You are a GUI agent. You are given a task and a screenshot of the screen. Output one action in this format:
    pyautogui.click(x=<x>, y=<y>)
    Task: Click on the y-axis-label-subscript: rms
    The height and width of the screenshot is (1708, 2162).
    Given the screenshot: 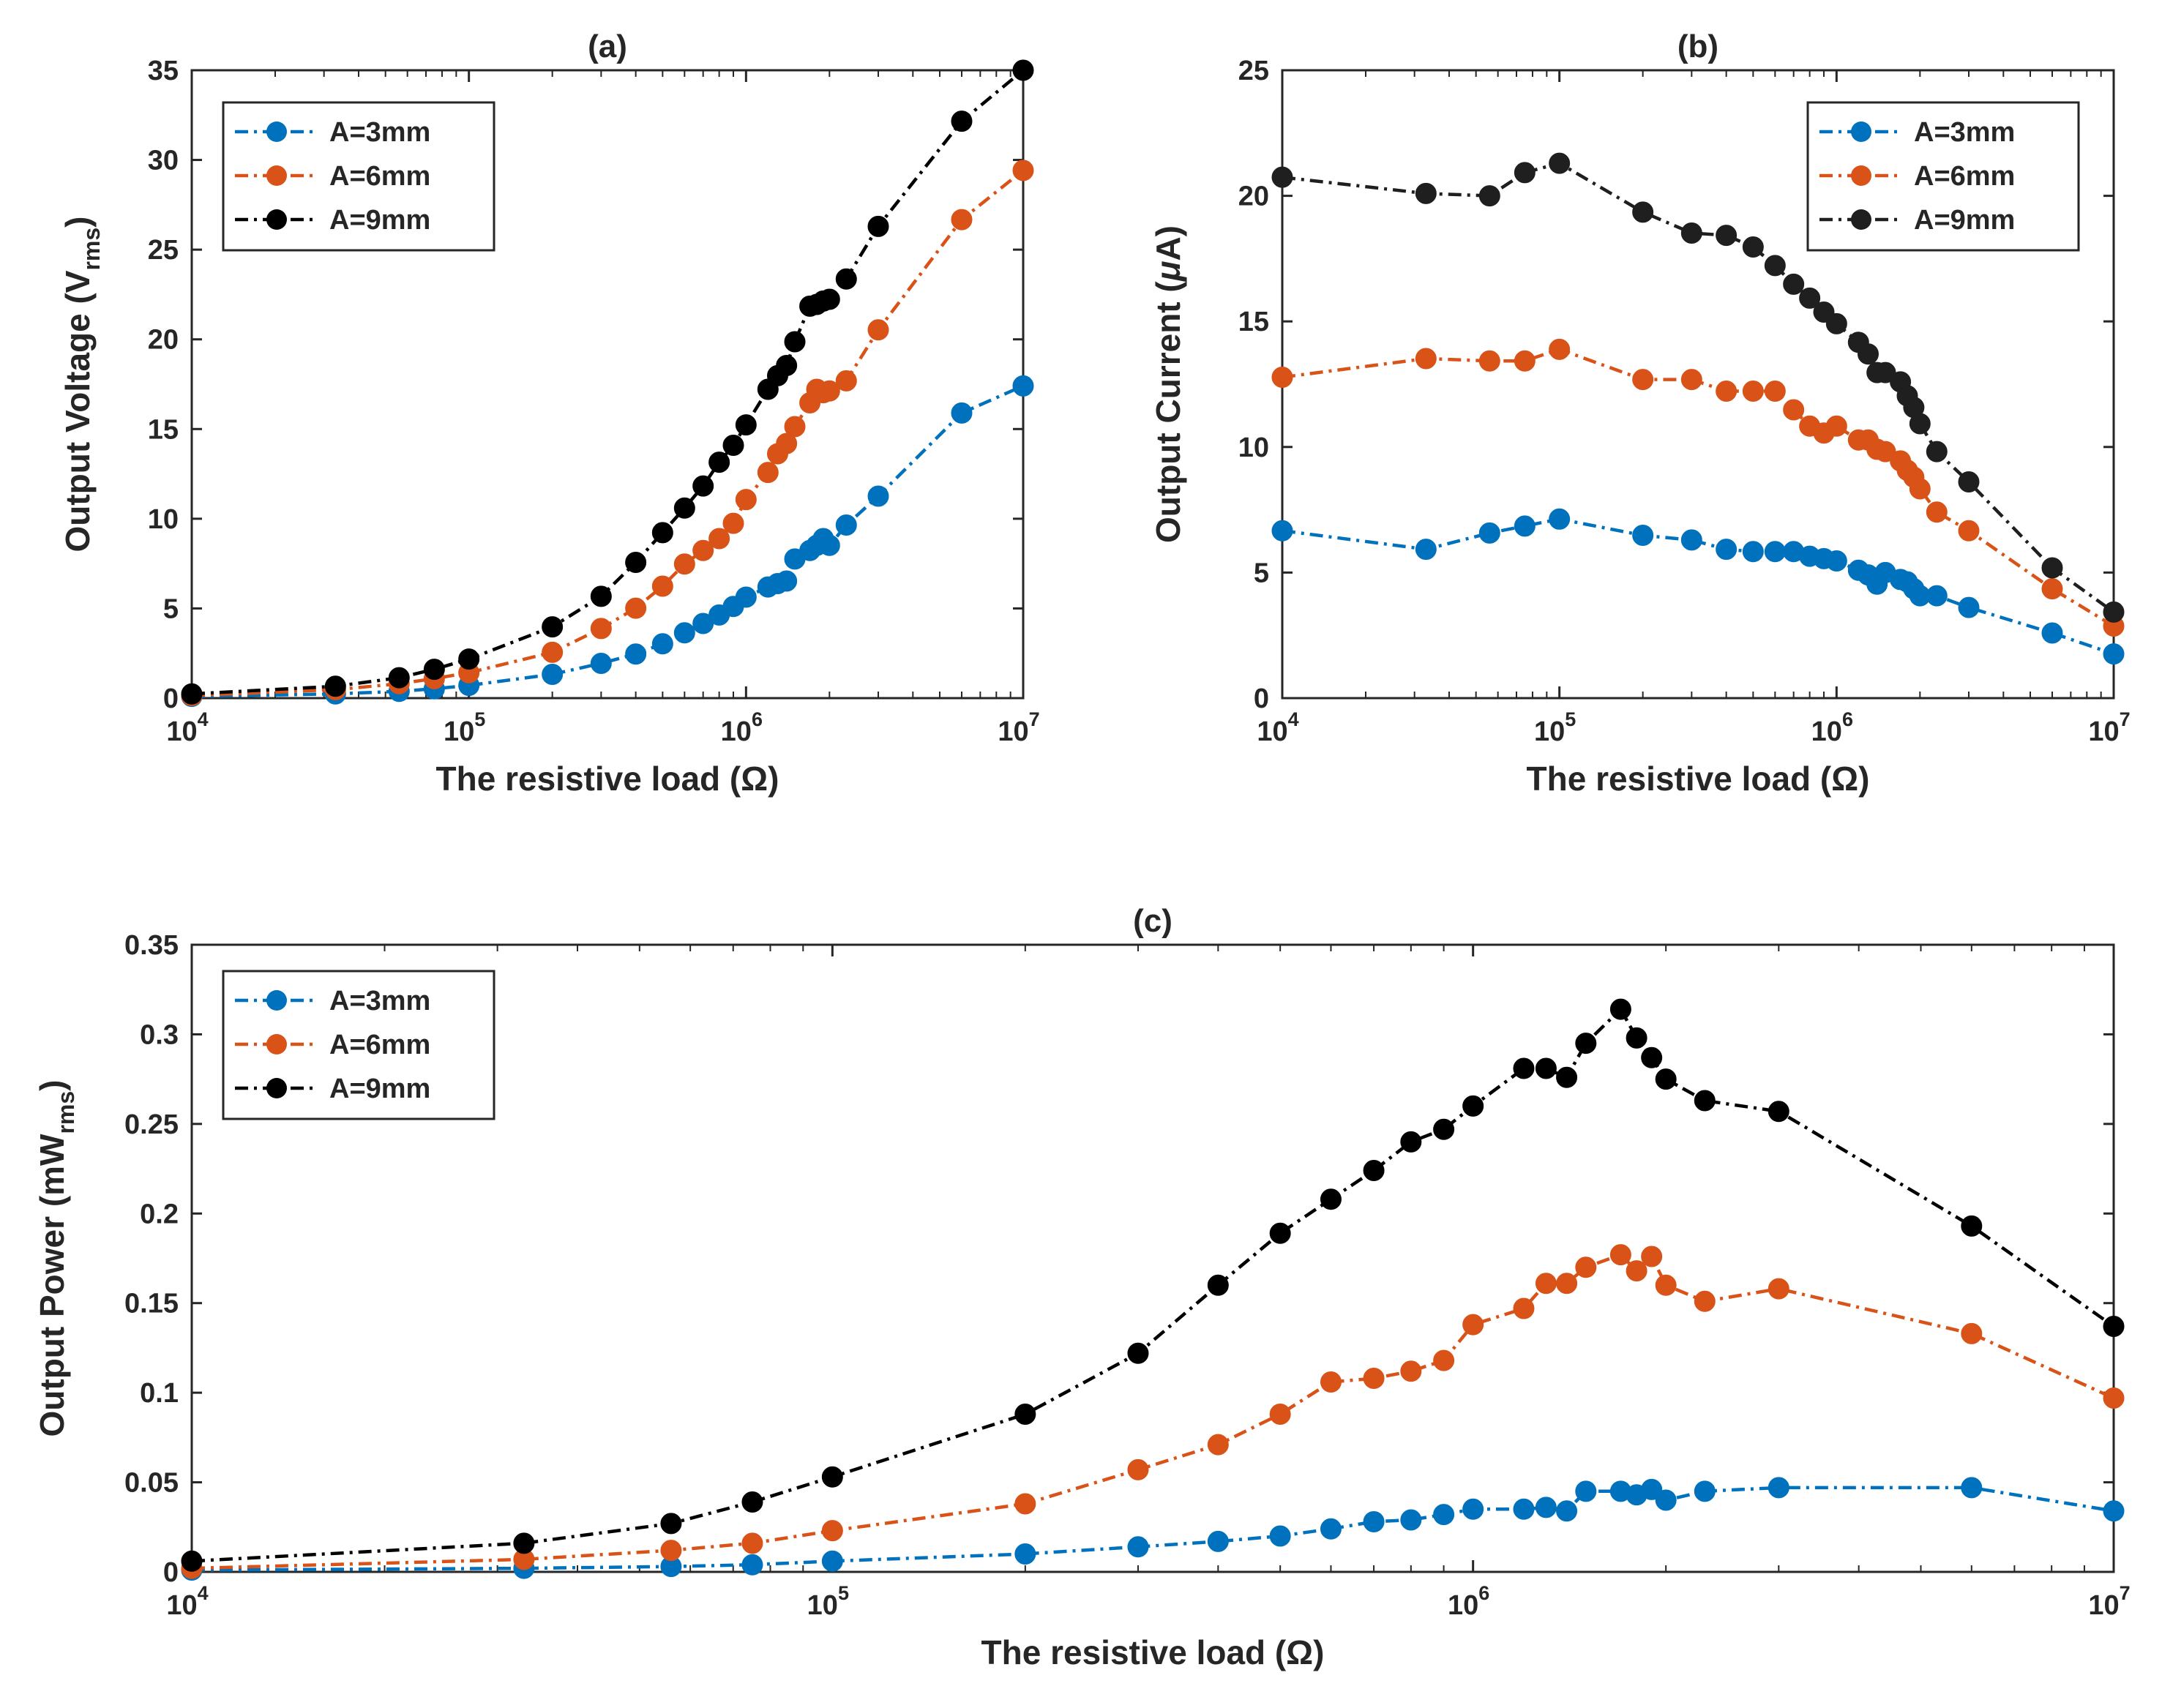 What is the action you would take?
    pyautogui.click(x=66, y=1112)
    